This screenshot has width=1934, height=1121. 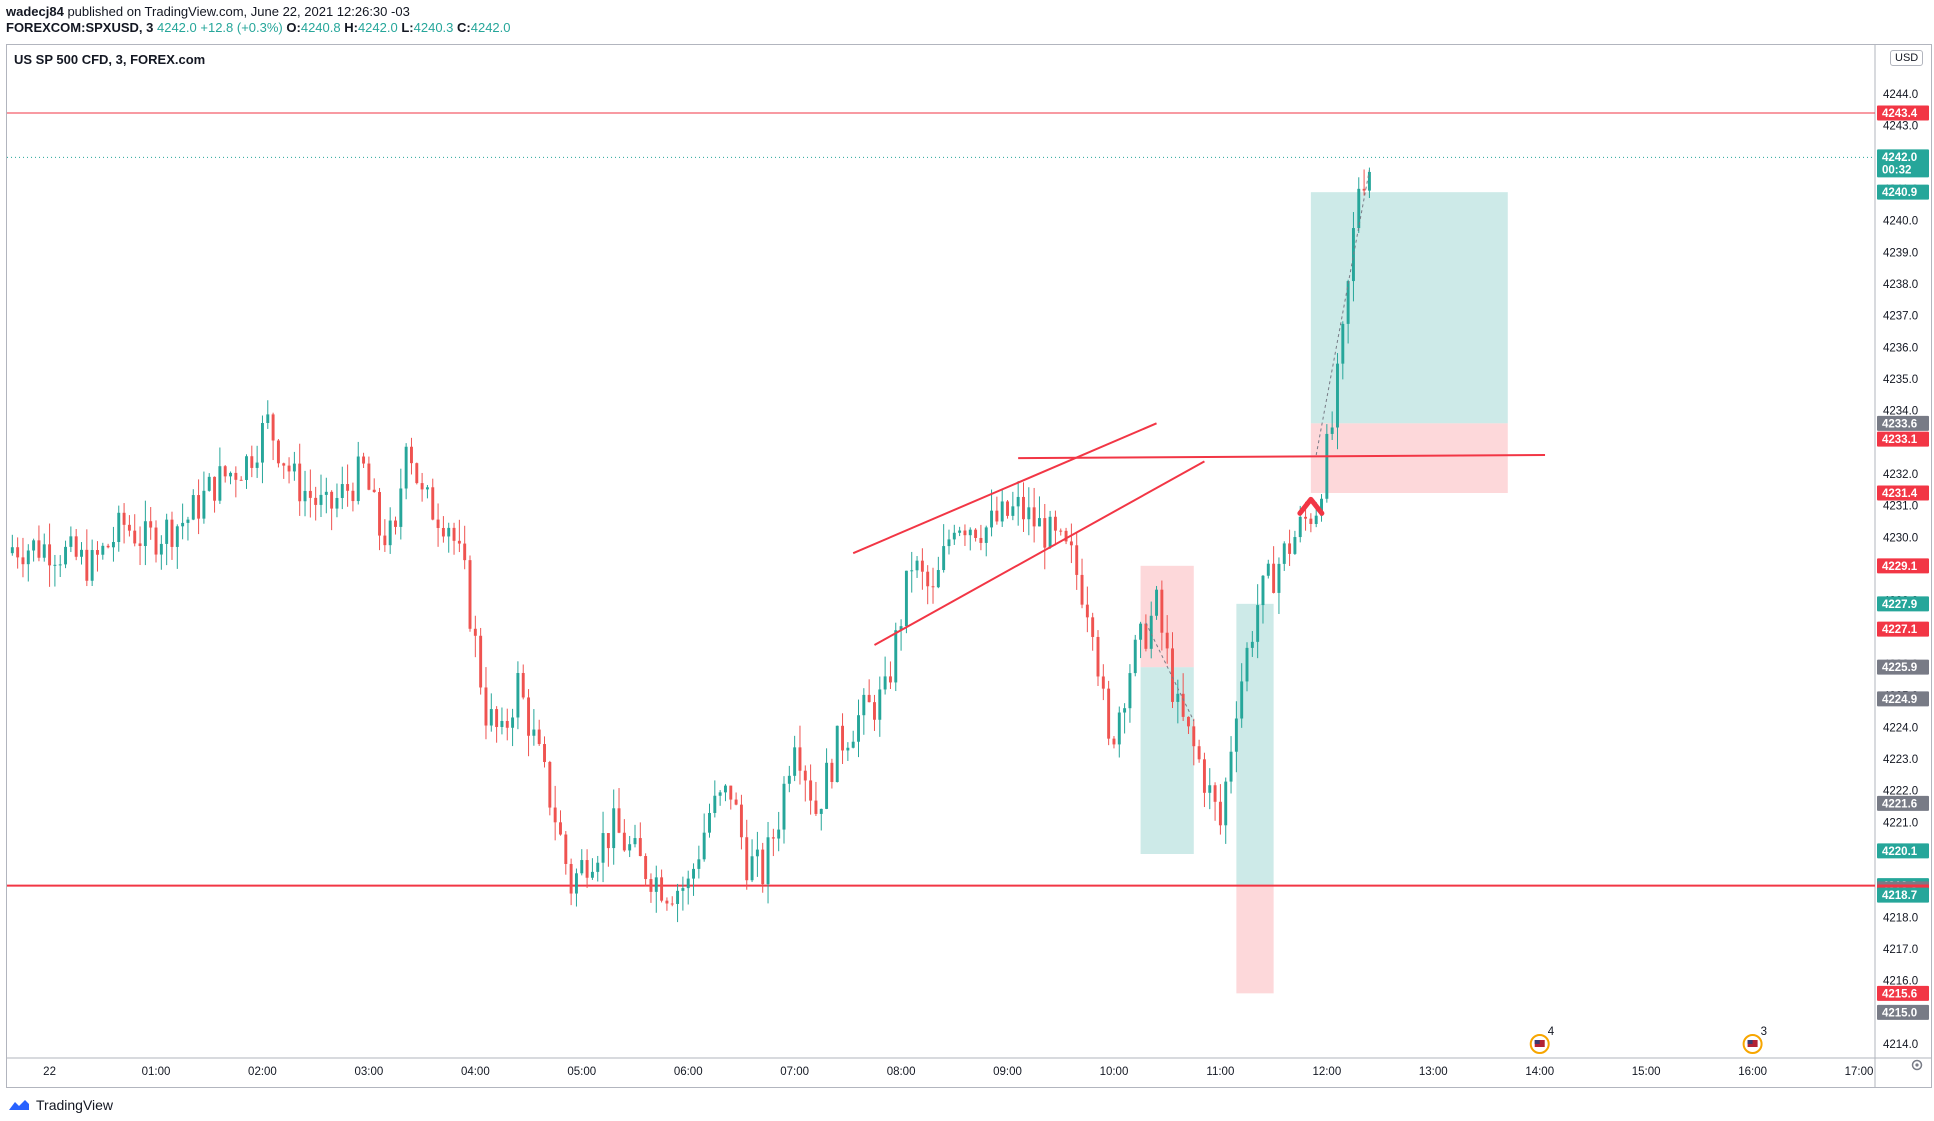 I want to click on gear-icon, so click(x=1917, y=1065).